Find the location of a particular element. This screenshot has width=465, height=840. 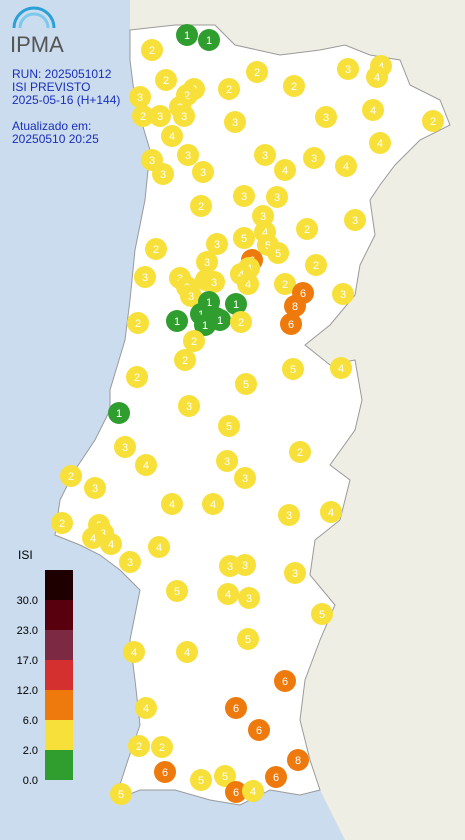

isi-value: 8 is located at coordinates (295, 307).